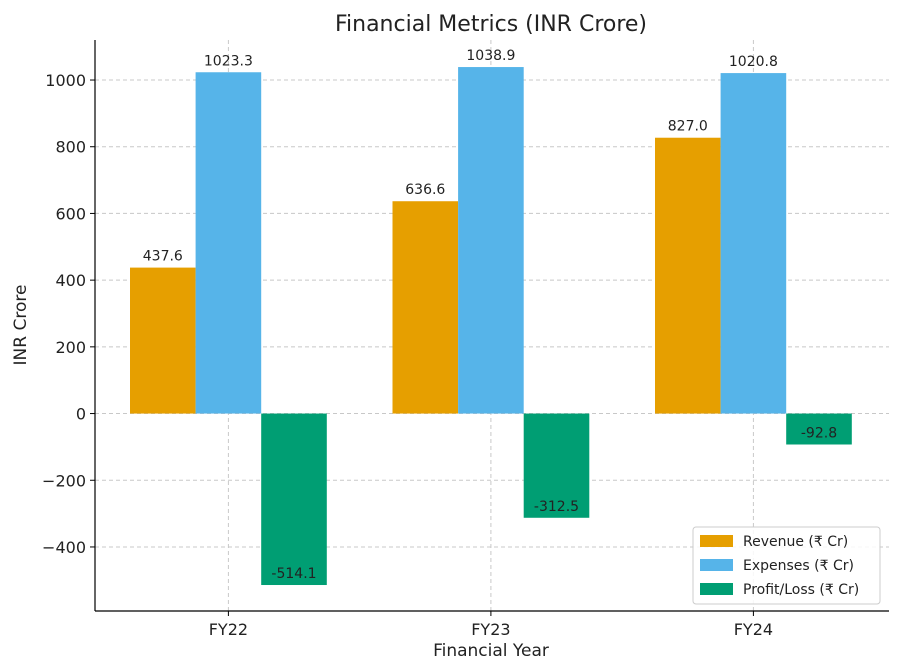 The image size is (900, 672). Describe the element at coordinates (64, 480) in the screenshot. I see `y-tick-label: −200` at that location.